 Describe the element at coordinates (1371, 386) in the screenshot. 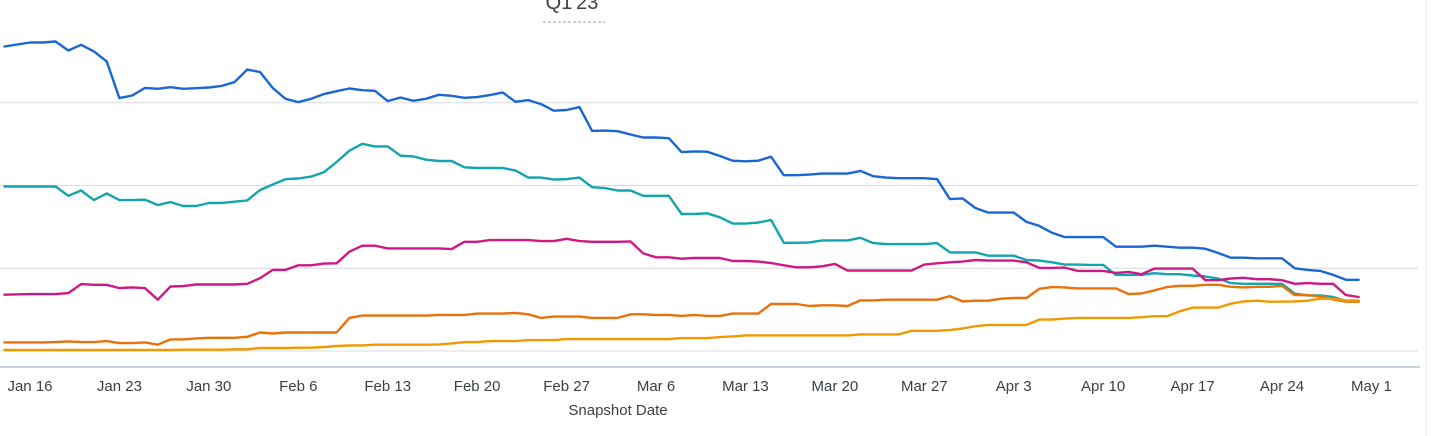

I see `x-tick-label: May 1` at that location.